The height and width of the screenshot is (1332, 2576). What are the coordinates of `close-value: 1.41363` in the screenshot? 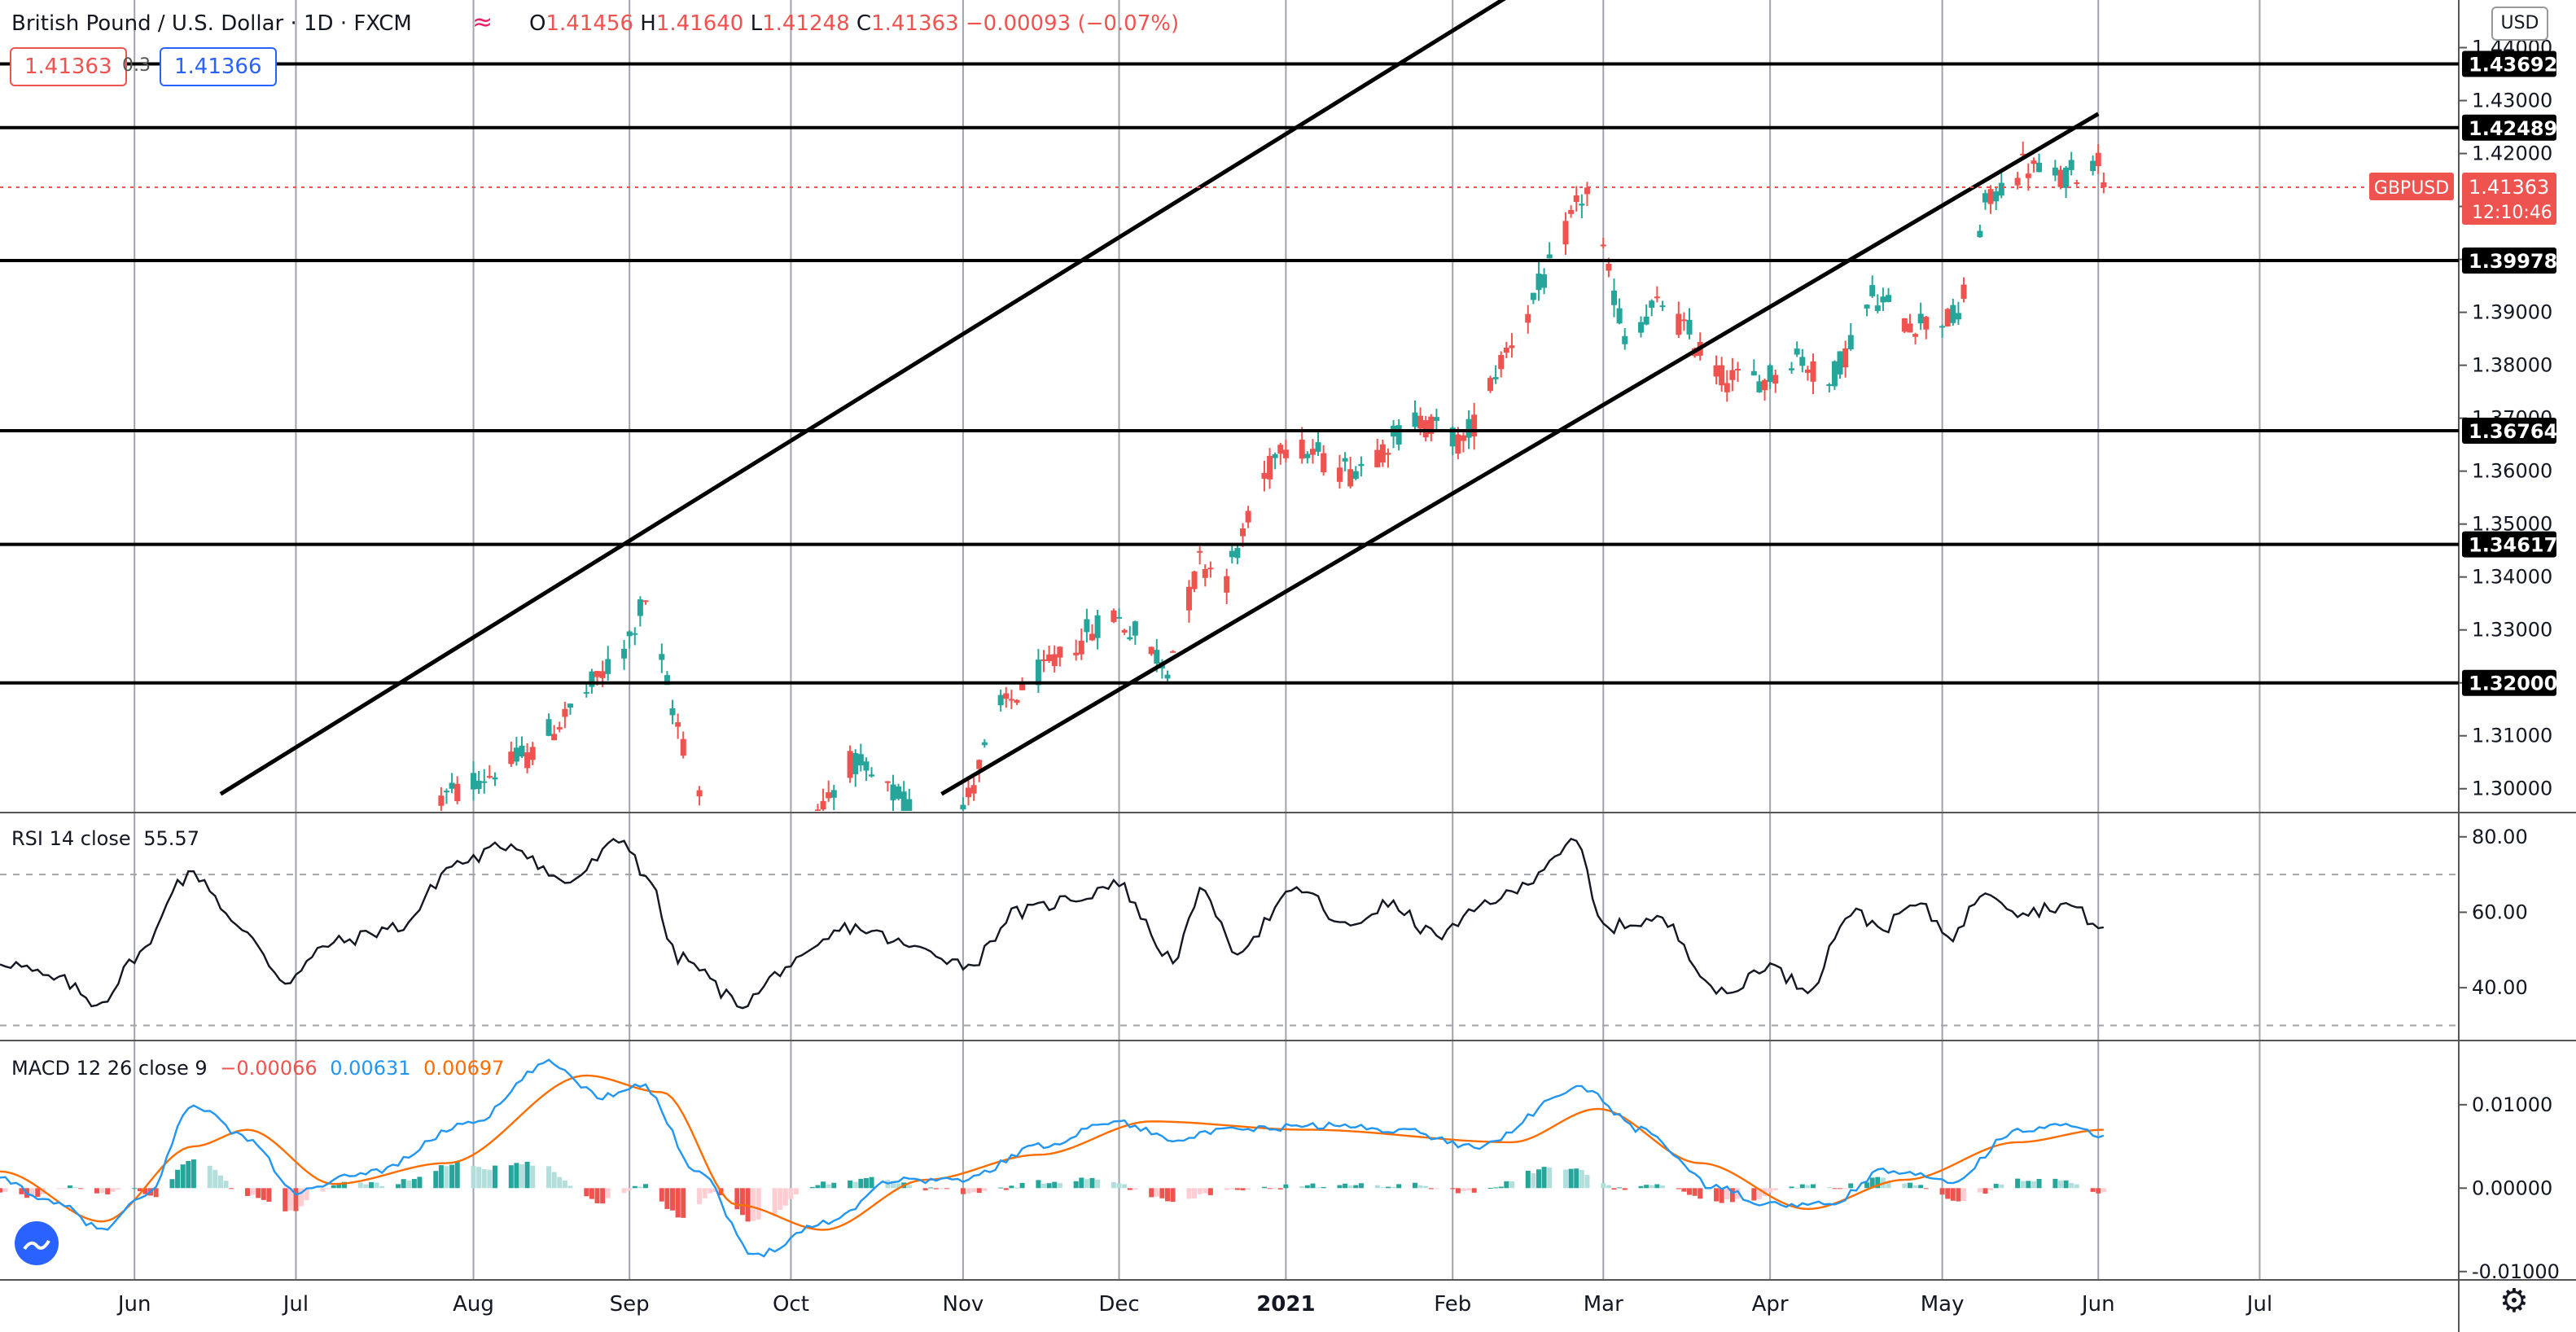 It's located at (915, 23).